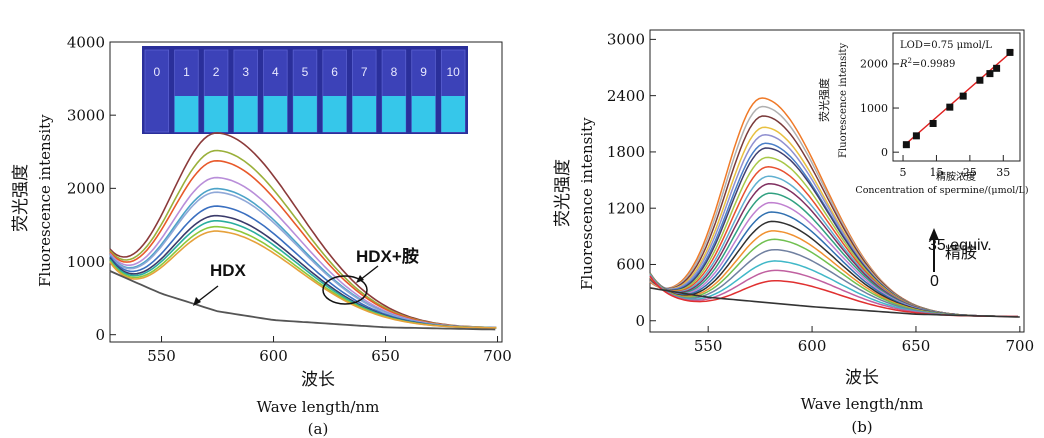 Image resolution: width=1044 pixels, height=438 pixels. I want to click on panel-a-xlabel-en: Wave length/nm, so click(318, 407).